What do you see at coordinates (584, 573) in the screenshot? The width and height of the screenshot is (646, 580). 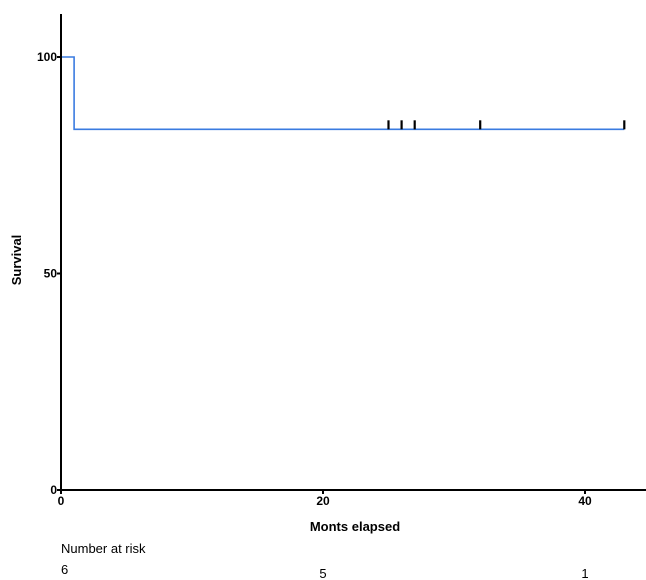 I see `risk-count: 1` at bounding box center [584, 573].